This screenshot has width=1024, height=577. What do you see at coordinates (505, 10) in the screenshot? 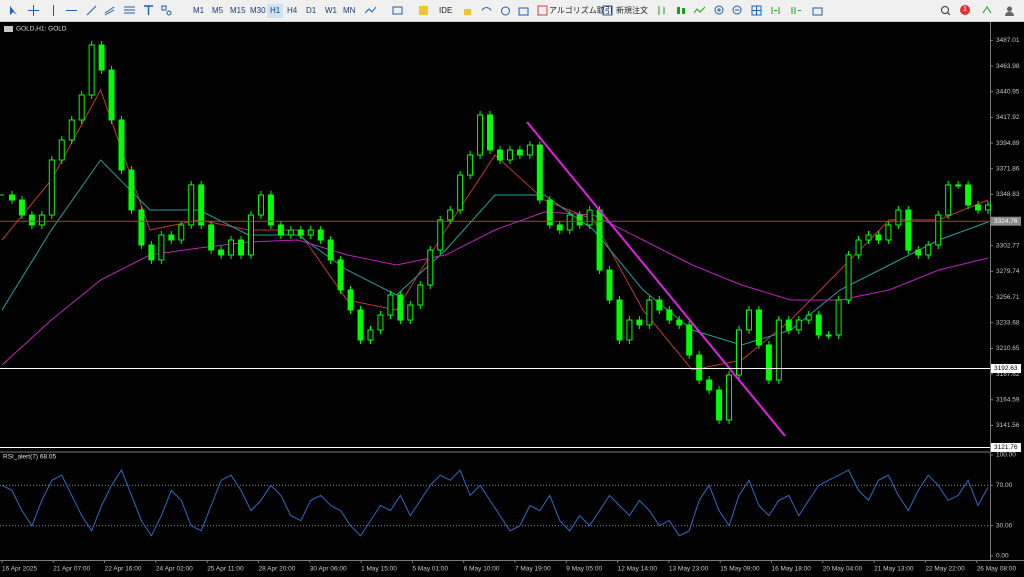
I see `cloud-icon` at bounding box center [505, 10].